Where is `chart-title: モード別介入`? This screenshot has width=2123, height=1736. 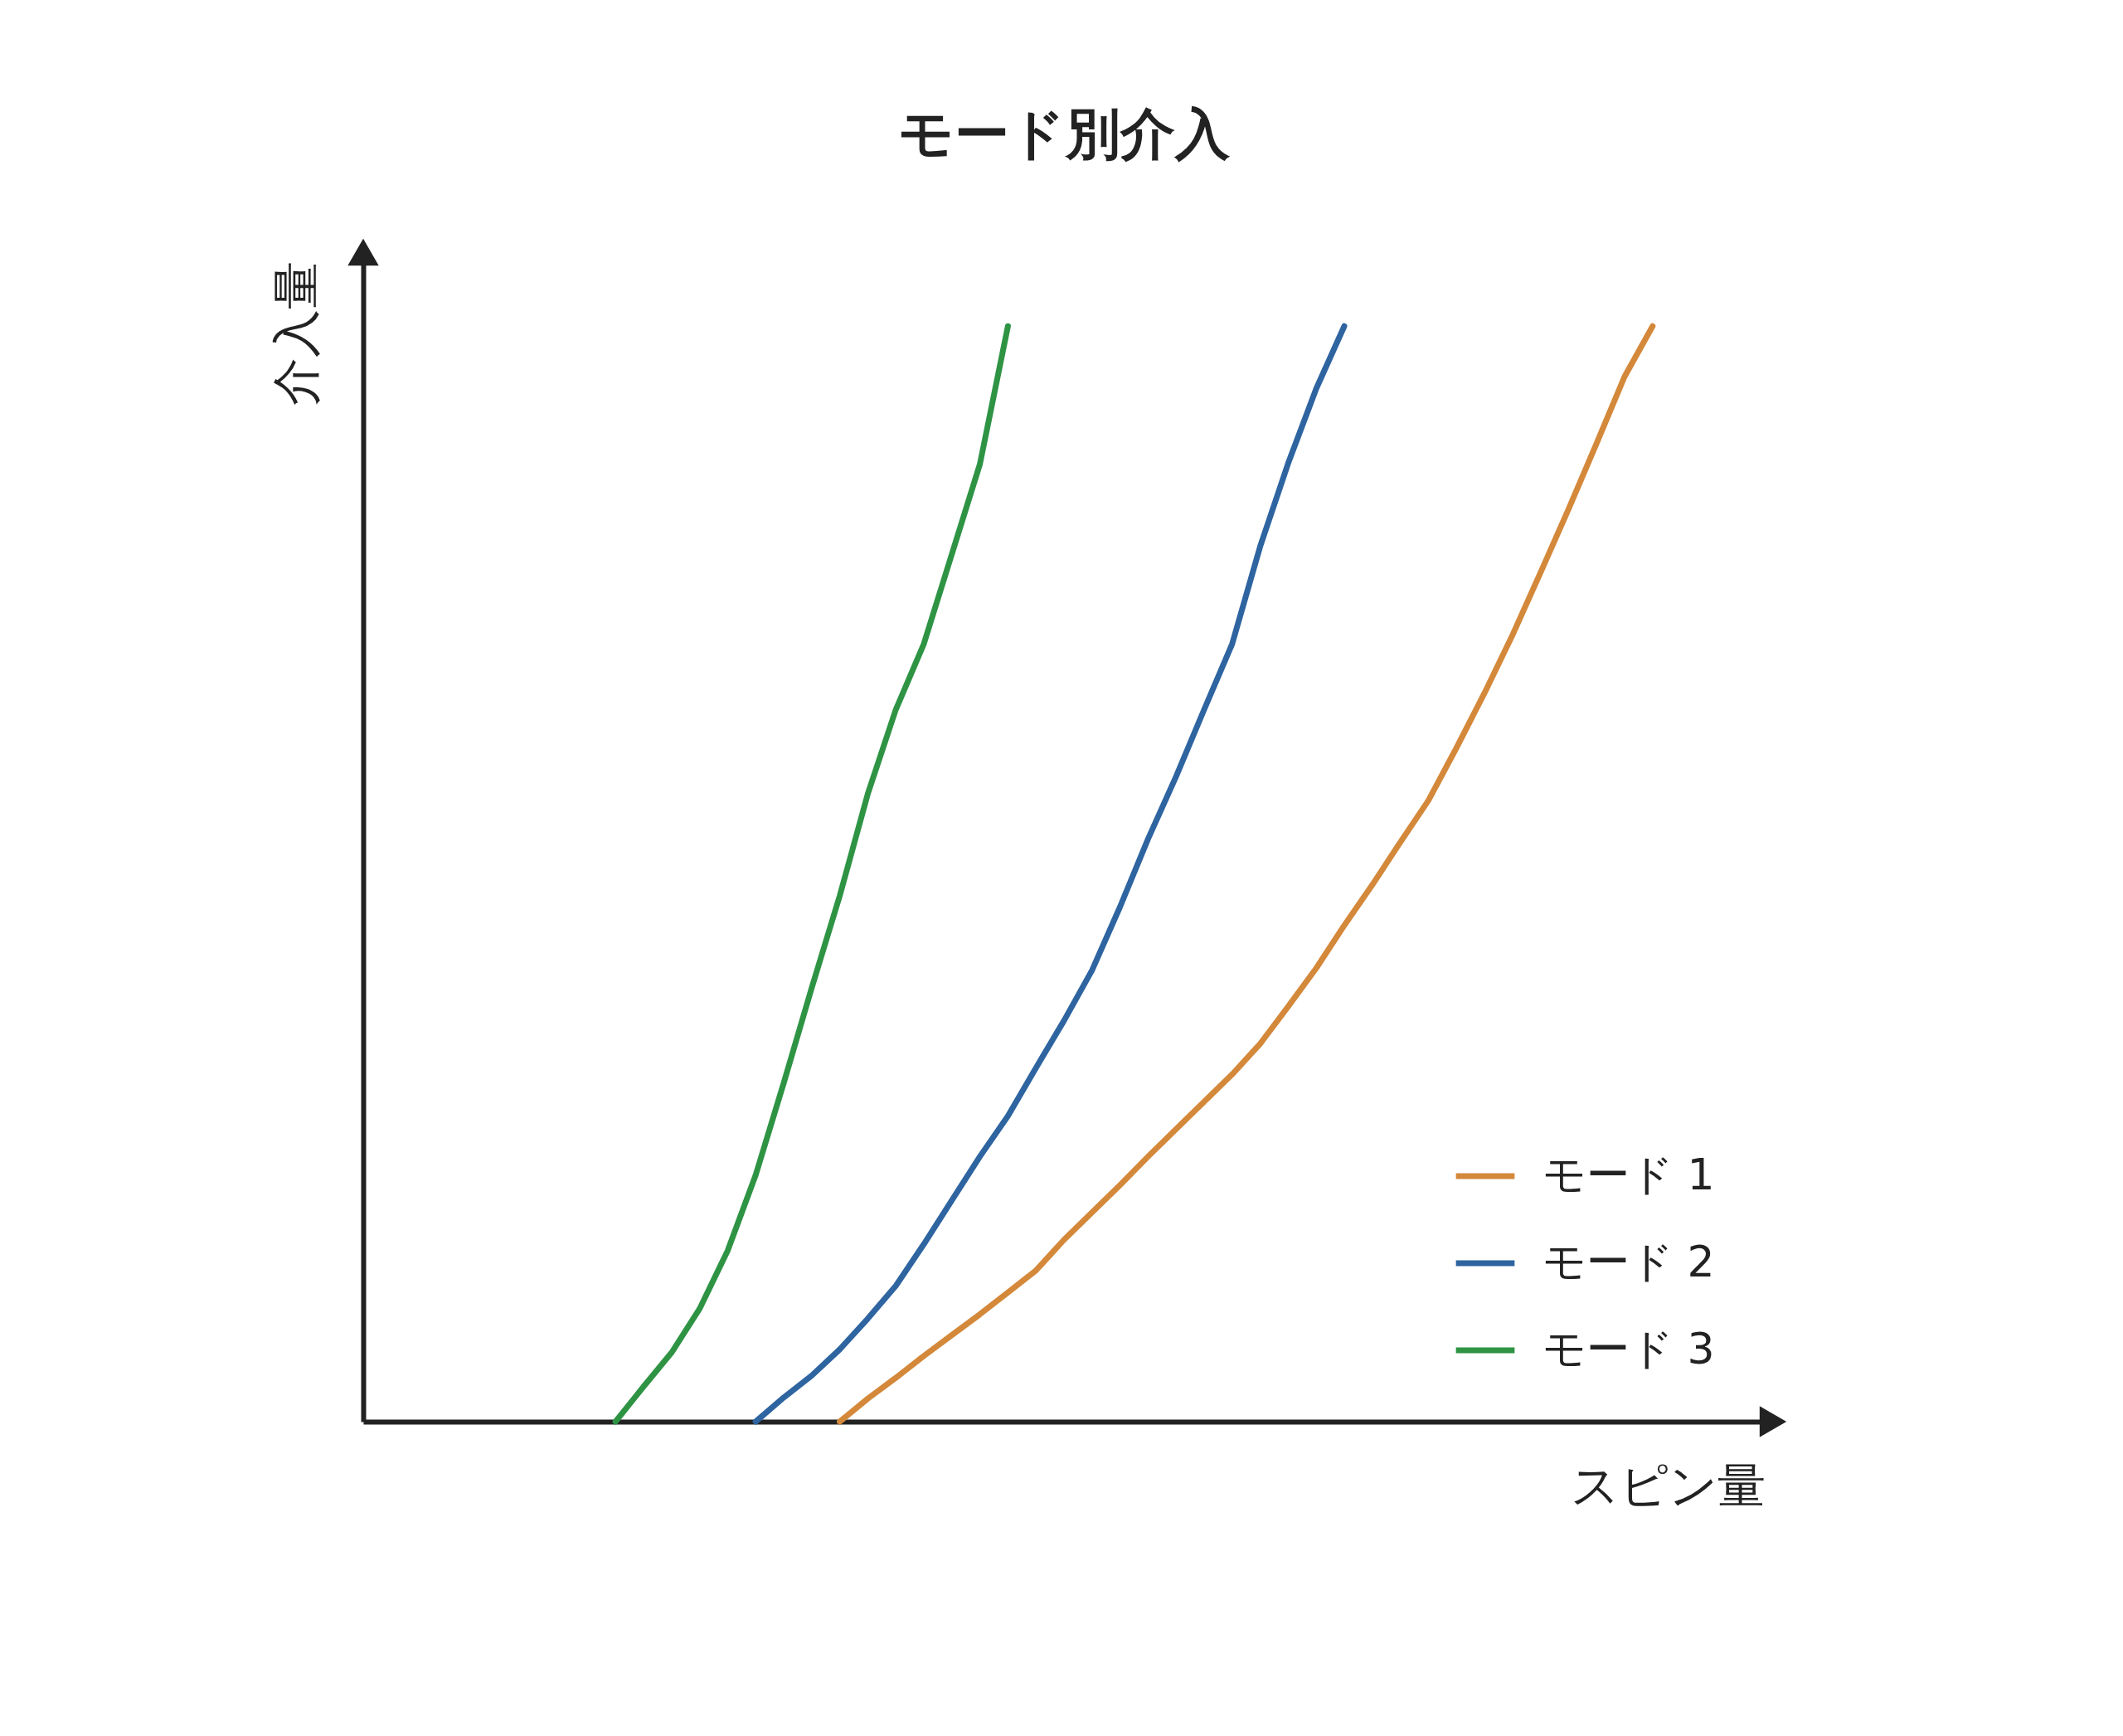
chart-title: モード別介入 is located at coordinates (1064, 133).